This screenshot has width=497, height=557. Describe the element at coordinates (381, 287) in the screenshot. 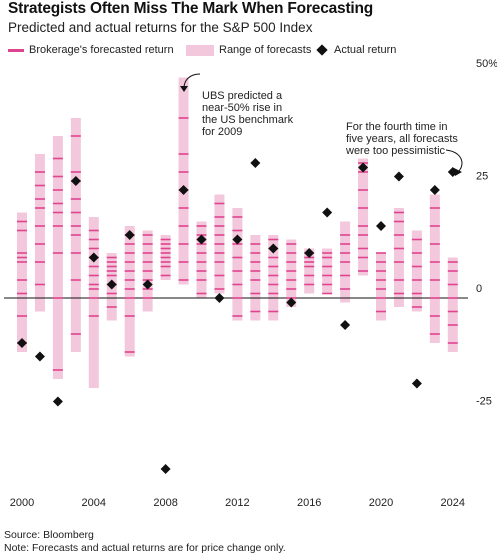

I see `range-bar-2020` at that location.